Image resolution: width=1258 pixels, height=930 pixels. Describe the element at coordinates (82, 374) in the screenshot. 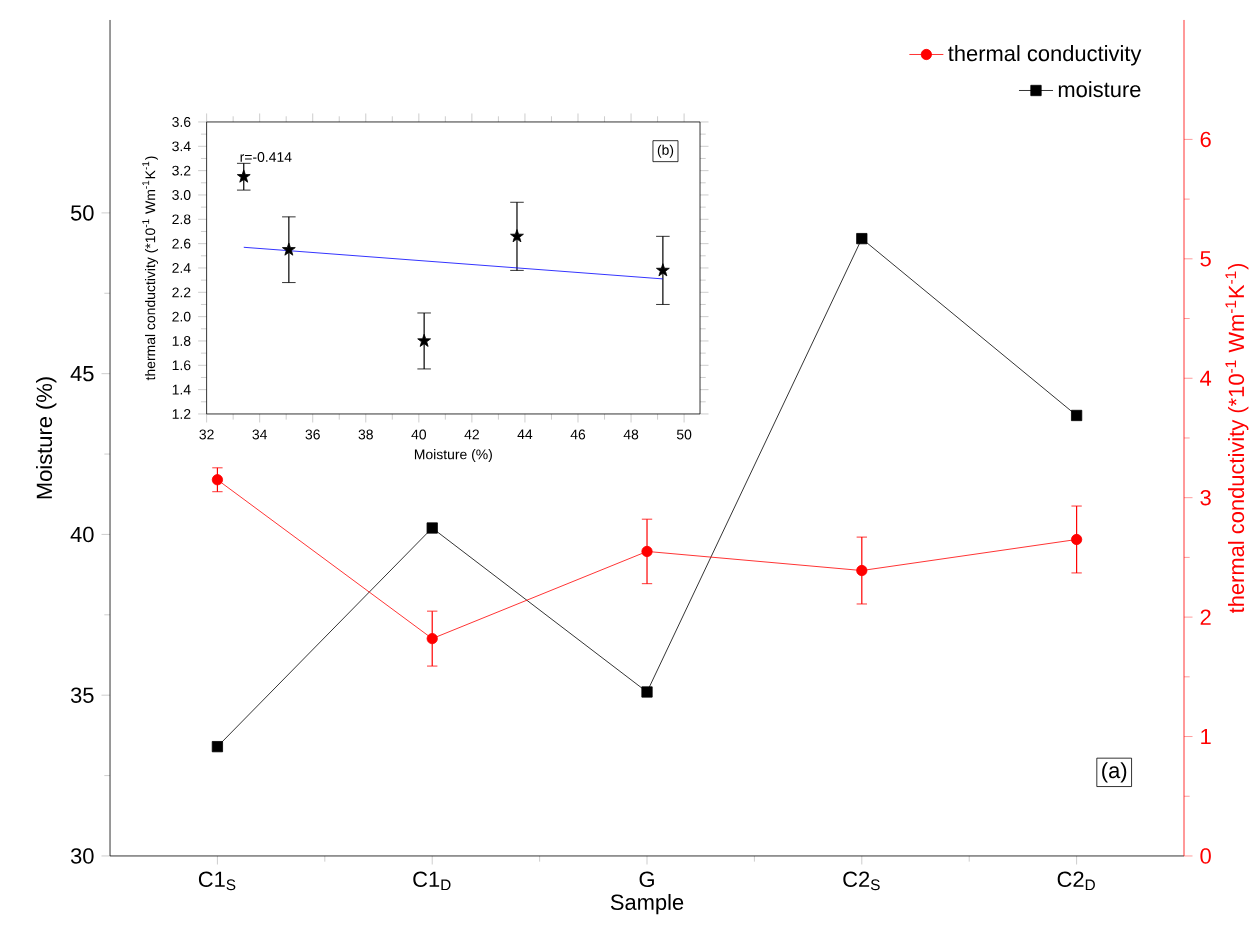

I see `y-tick-label: 45` at that location.